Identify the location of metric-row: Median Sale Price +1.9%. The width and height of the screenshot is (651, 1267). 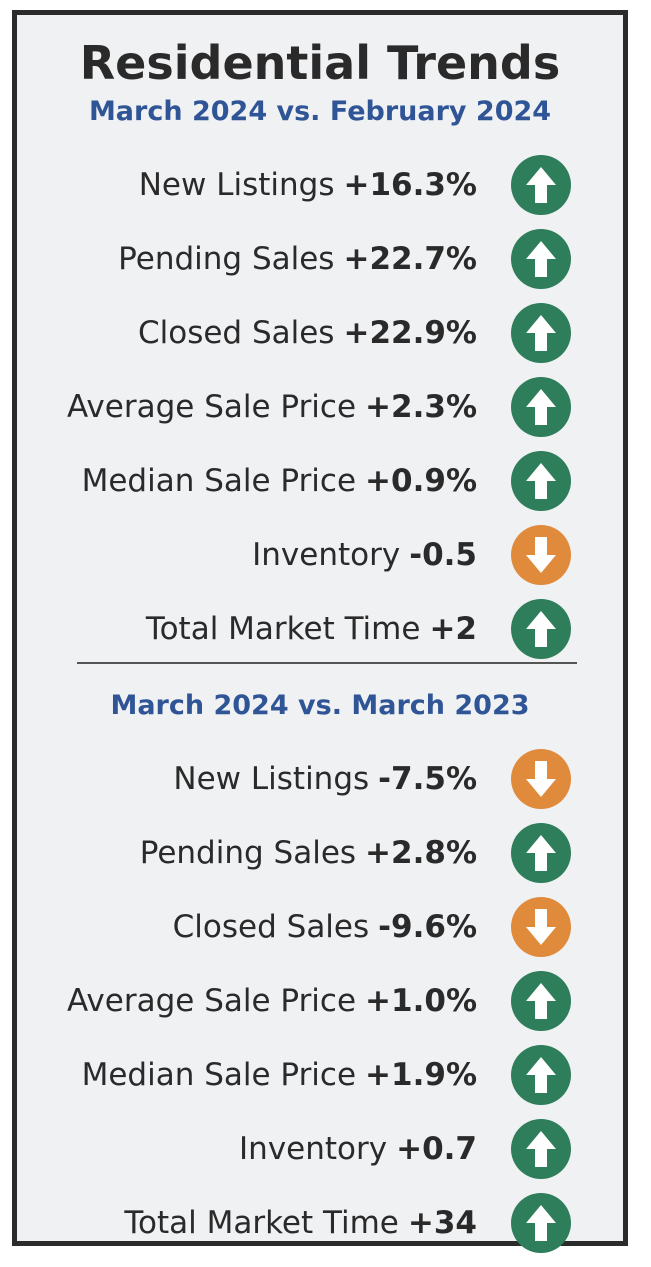
(247, 1075).